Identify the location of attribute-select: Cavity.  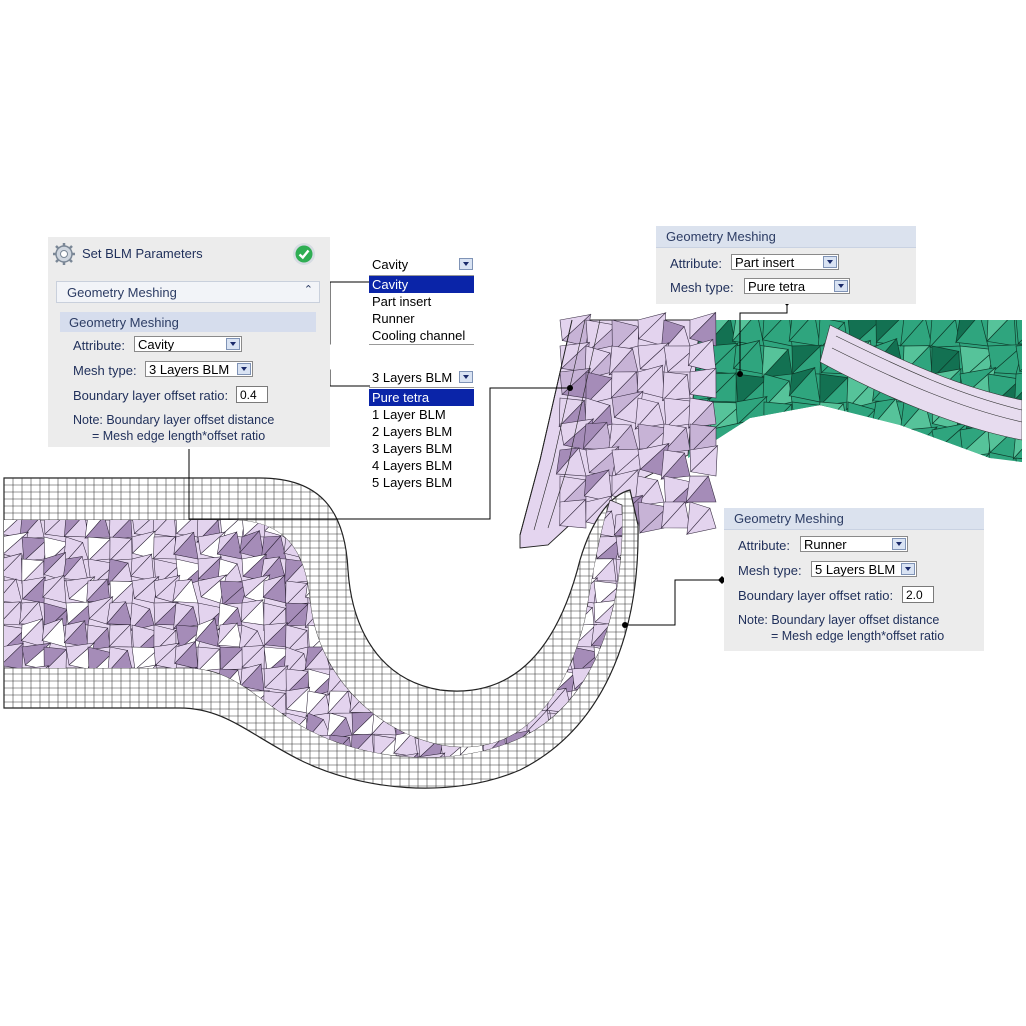
(188, 344).